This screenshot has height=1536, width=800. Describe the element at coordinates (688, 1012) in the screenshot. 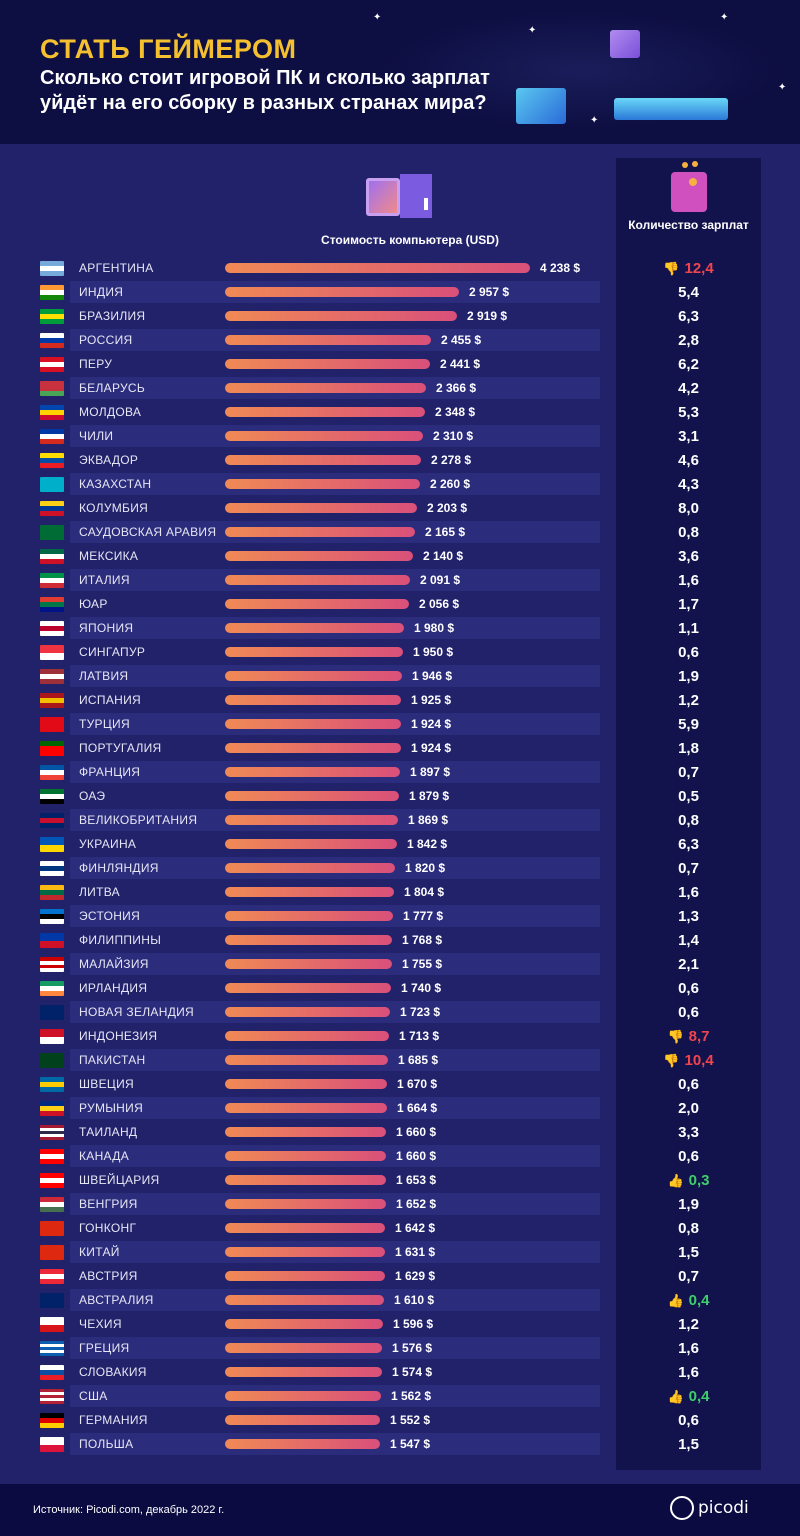

I see `salaries-count: 0,6` at that location.